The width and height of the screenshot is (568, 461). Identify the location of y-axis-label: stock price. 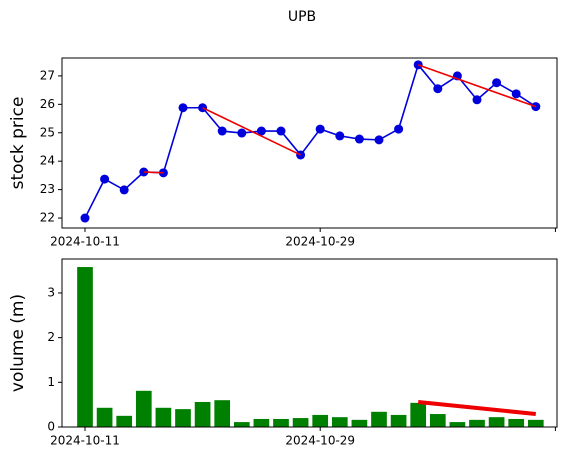
(18, 143).